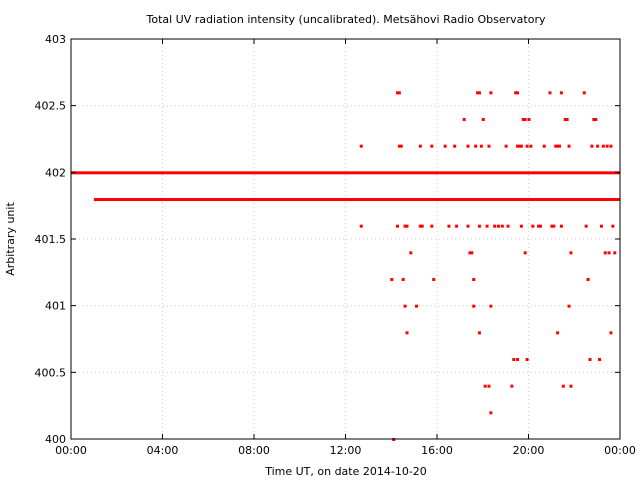 This screenshot has width=640, height=480. Describe the element at coordinates (51, 106) in the screenshot. I see `y-tick-label: 402.5` at that location.